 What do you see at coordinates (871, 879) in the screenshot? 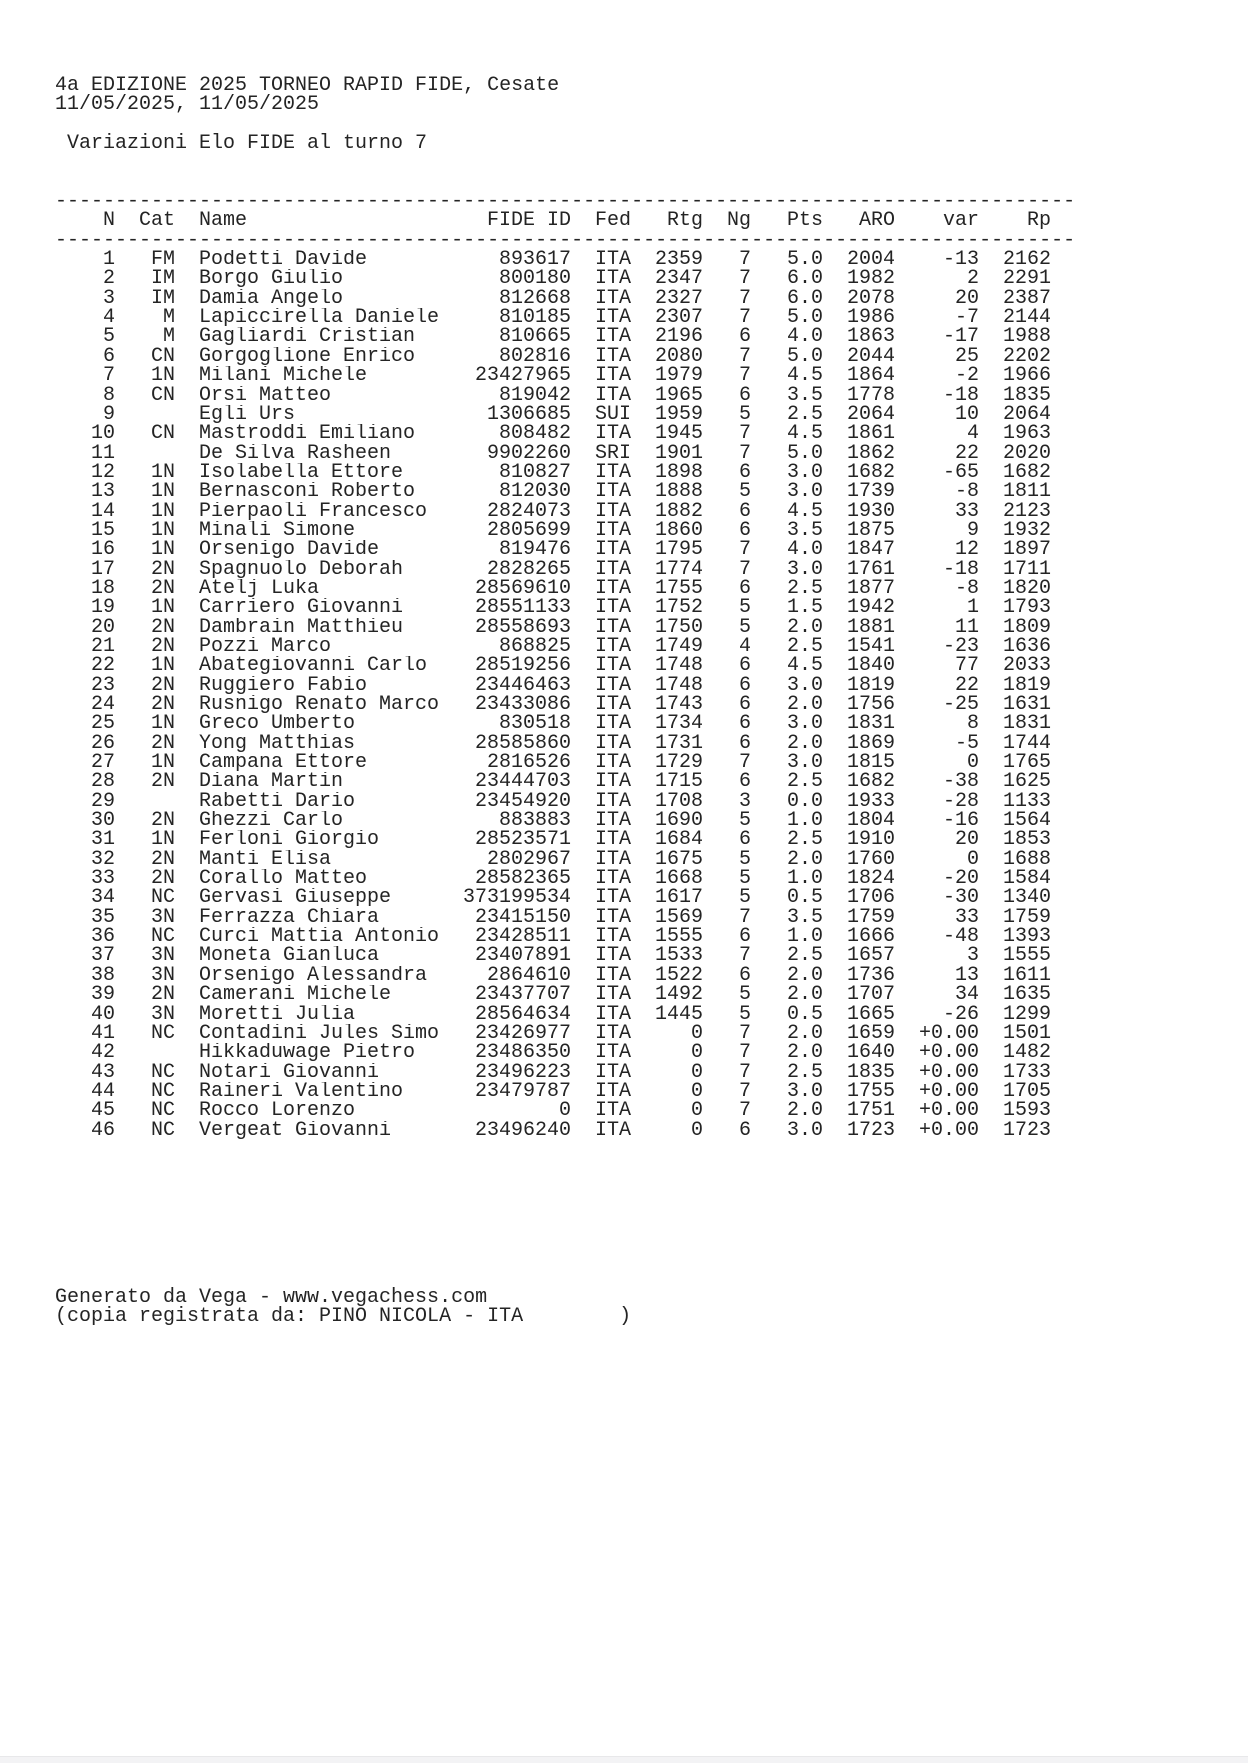
I see `cell-aro: 1824` at bounding box center [871, 879].